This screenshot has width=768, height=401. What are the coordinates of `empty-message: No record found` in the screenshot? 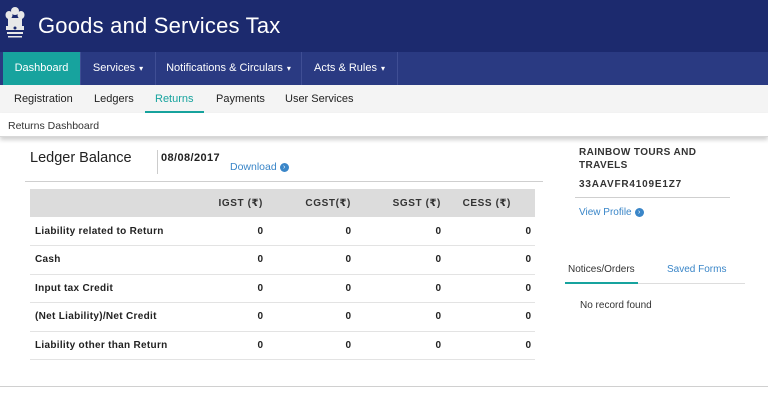 It's located at (616, 305).